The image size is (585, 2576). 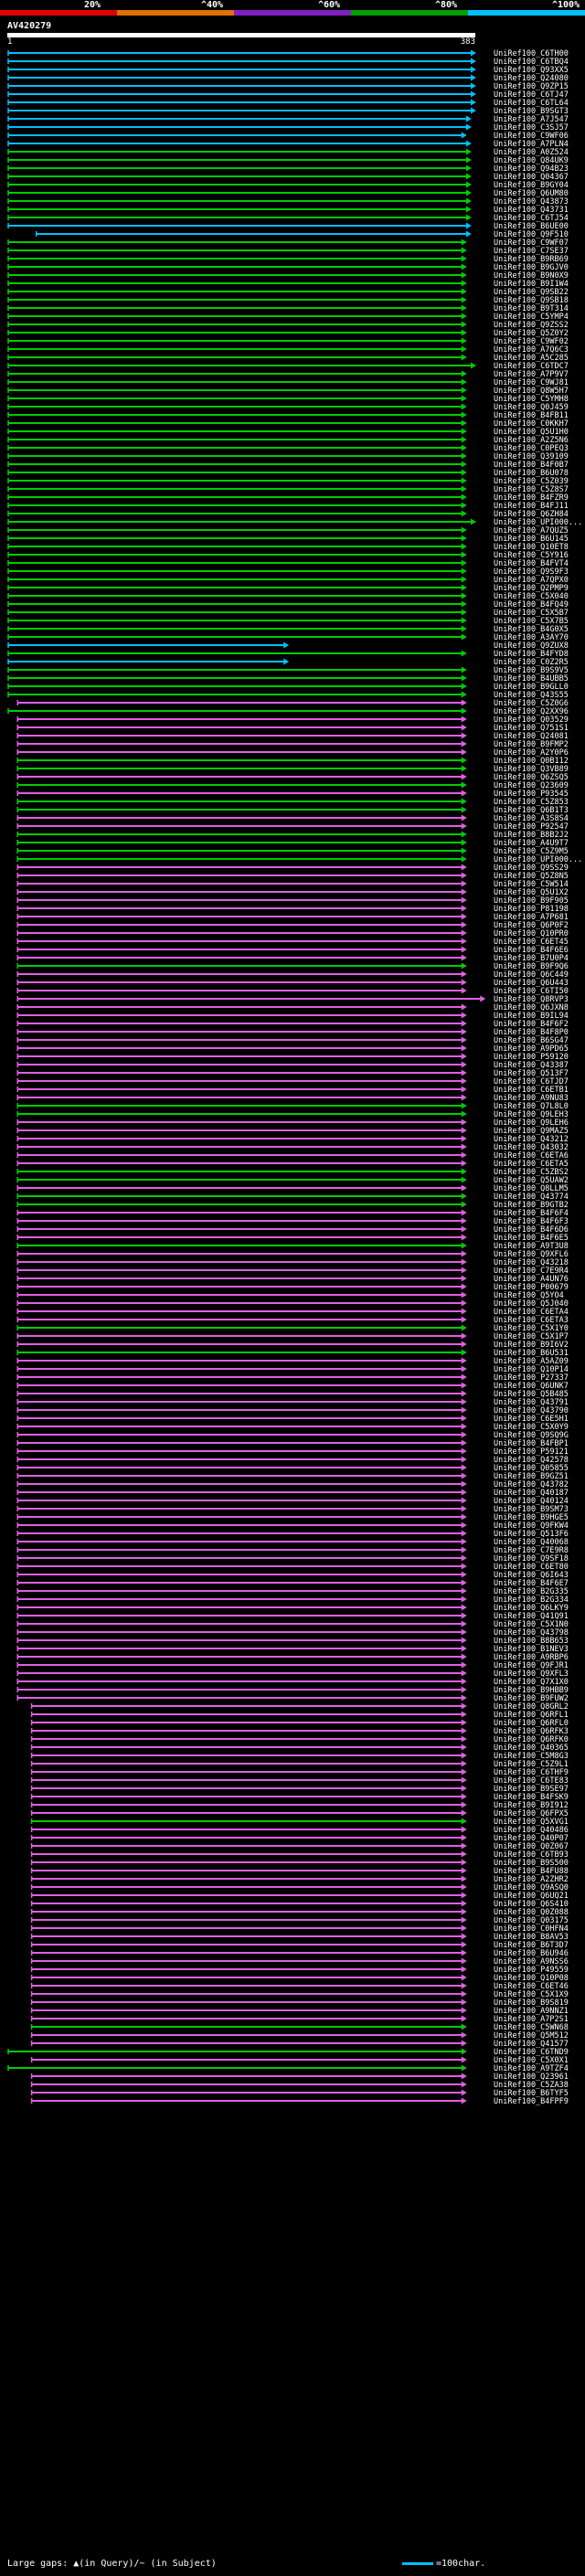 I want to click on hit-id-label: UniRef100_A9NU83, so click(x=532, y=1098).